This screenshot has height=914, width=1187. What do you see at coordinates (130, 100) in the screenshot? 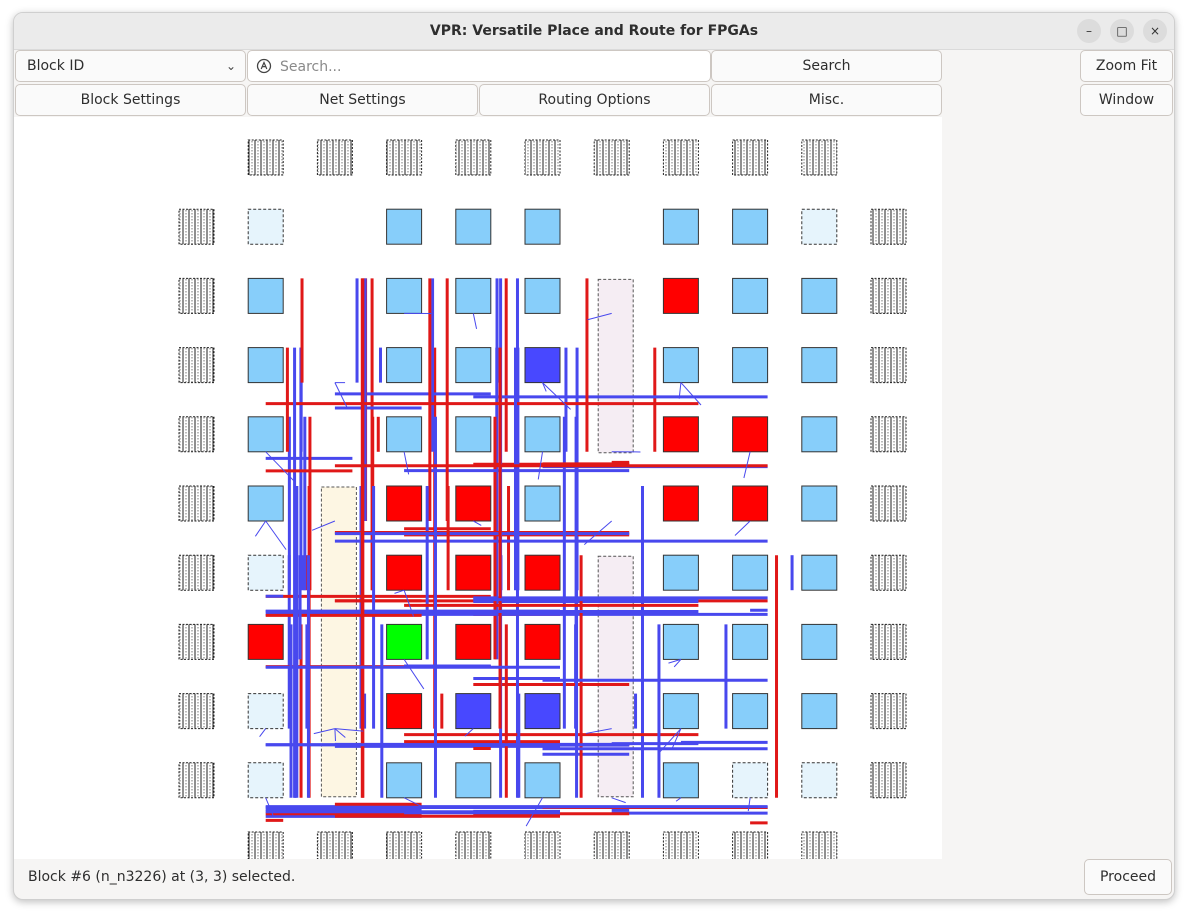
I see `block-settings-button: Block Settings` at bounding box center [130, 100].